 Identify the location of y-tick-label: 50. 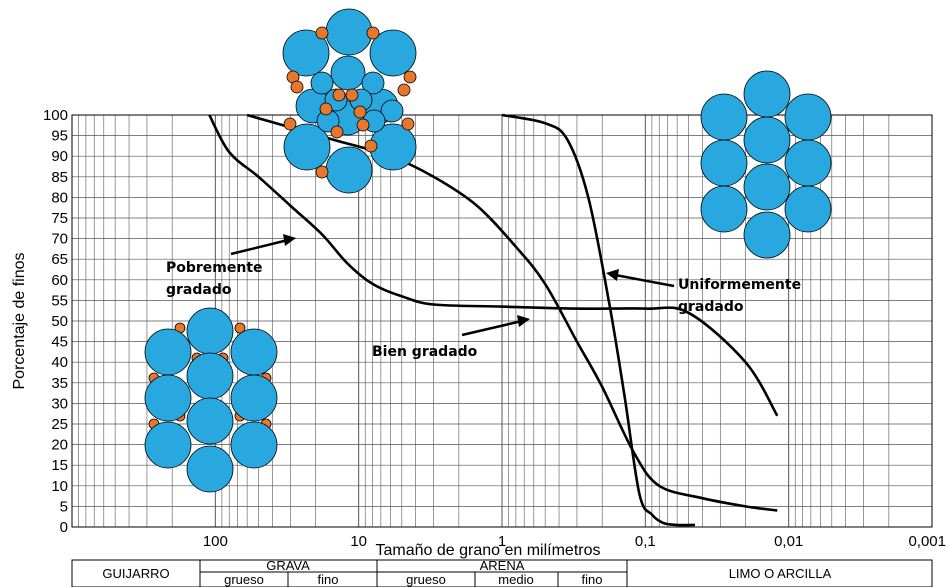
(59, 321).